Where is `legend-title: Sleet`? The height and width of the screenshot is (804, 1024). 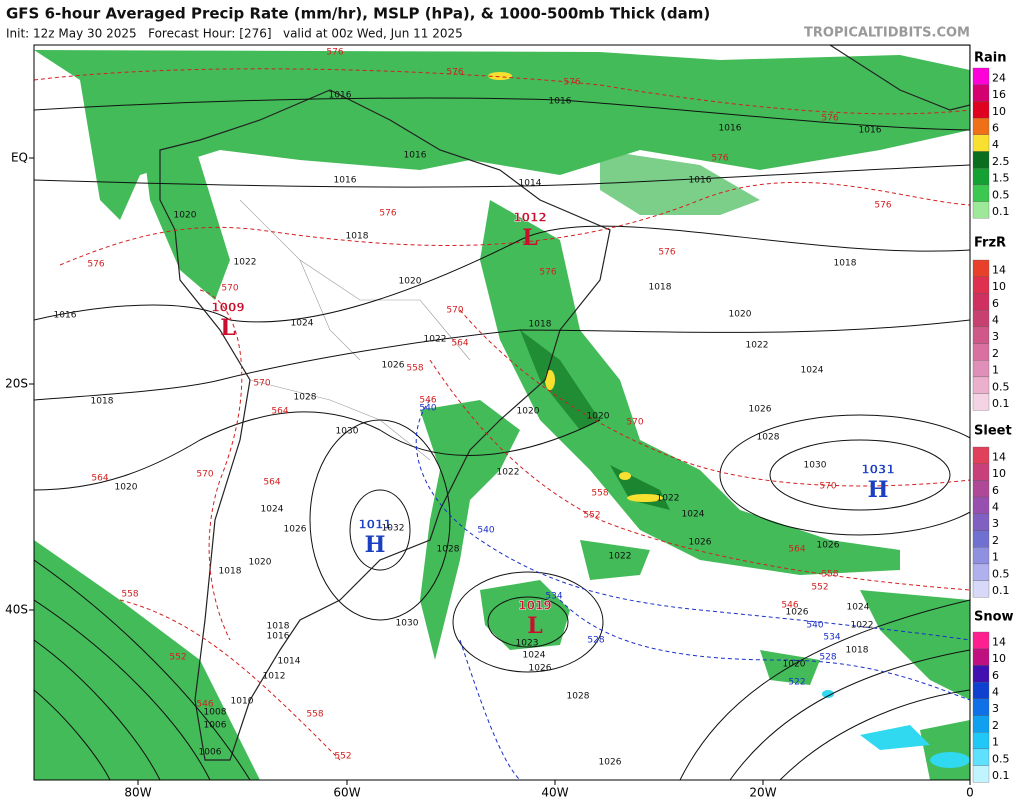
legend-title: Sleet is located at coordinates (993, 431).